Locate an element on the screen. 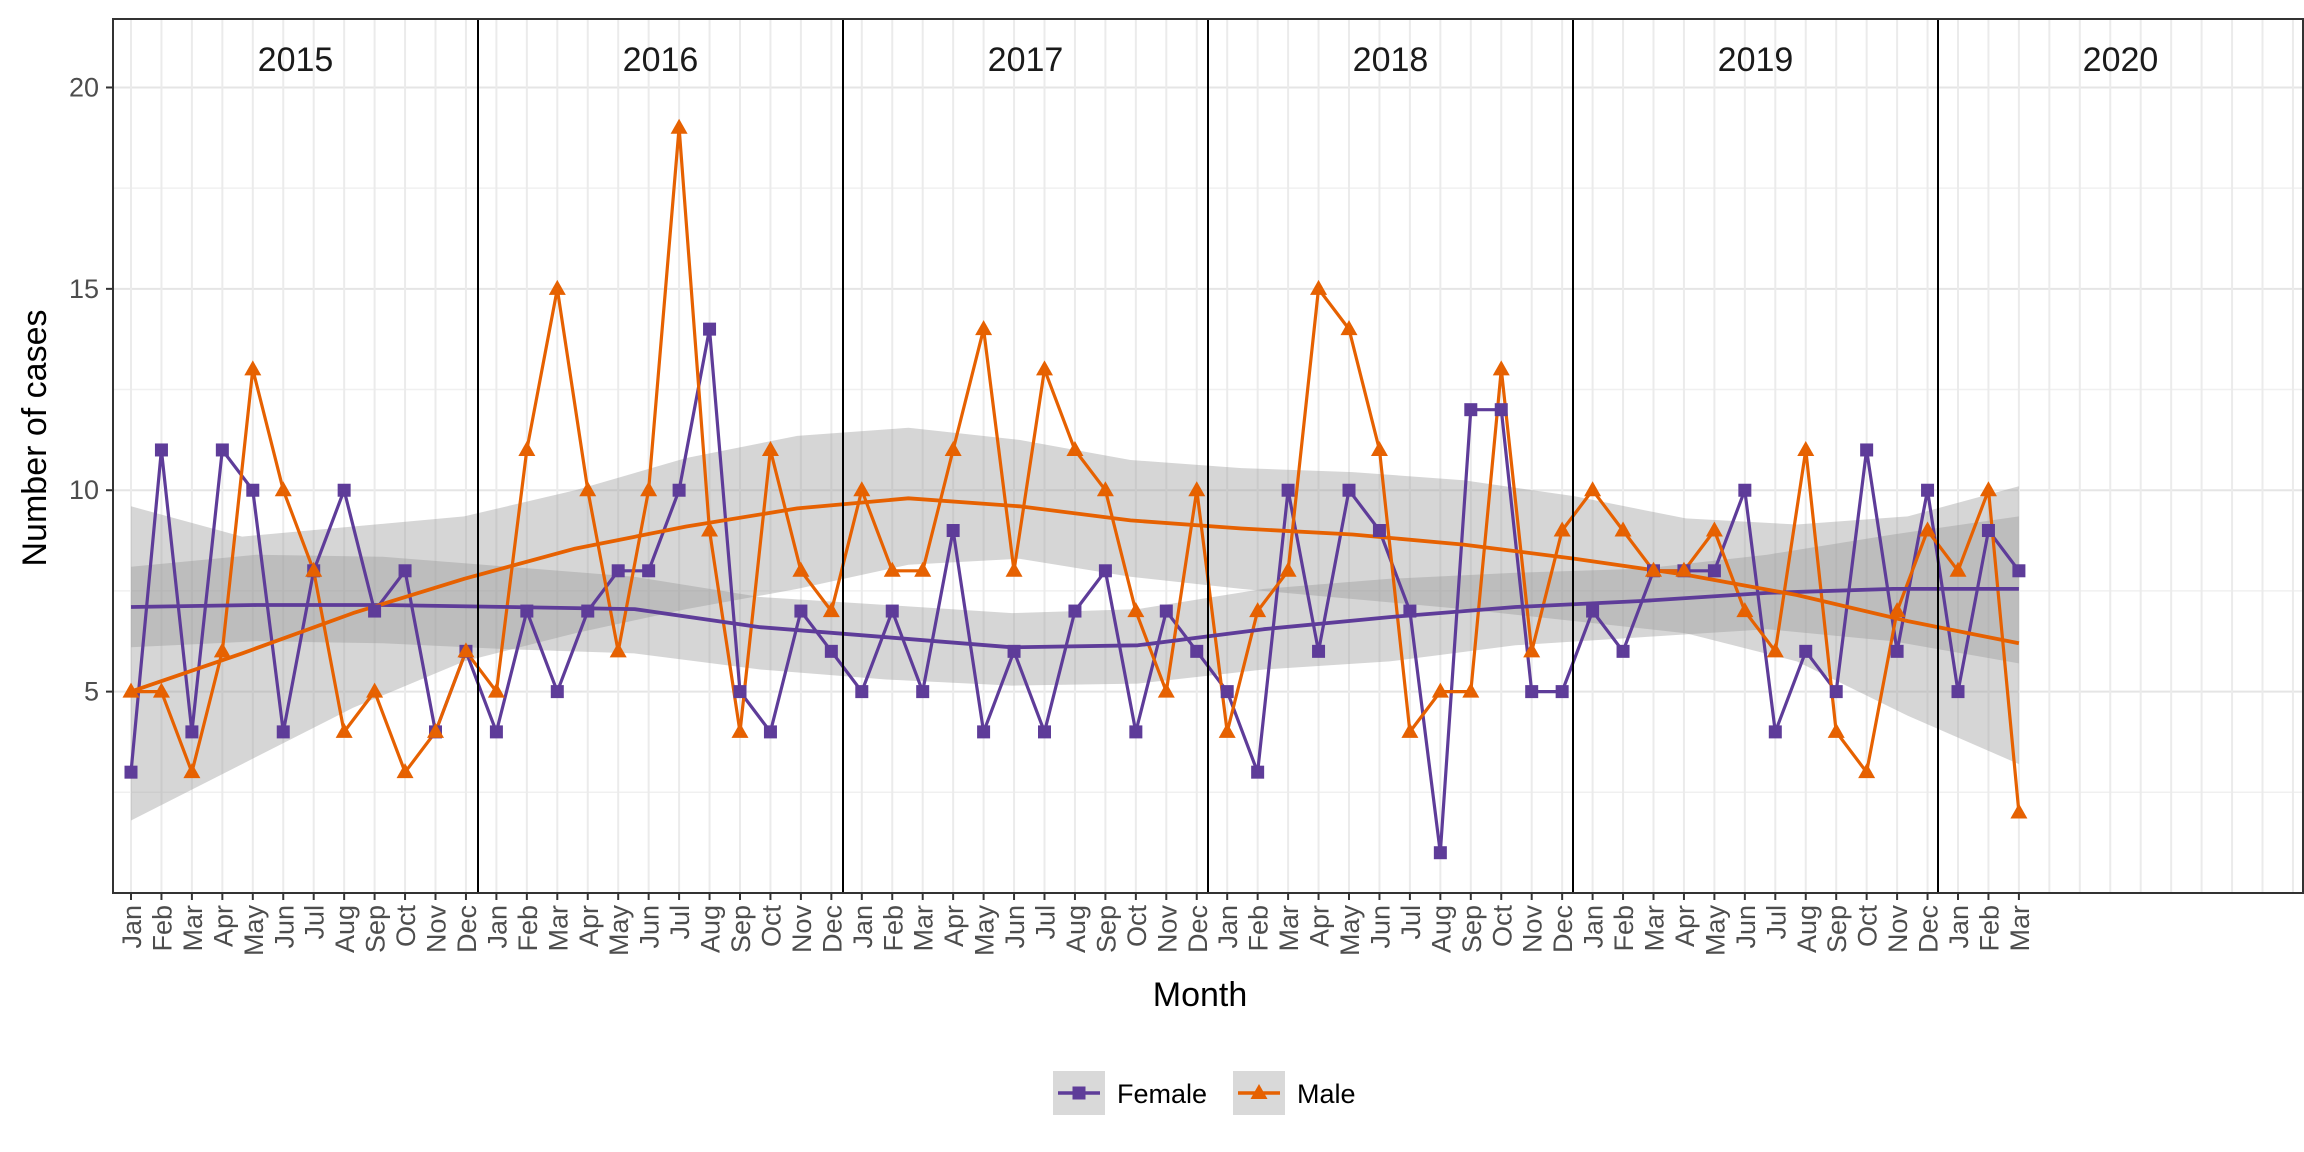  x-tick-label: May is located at coordinates (619, 931).